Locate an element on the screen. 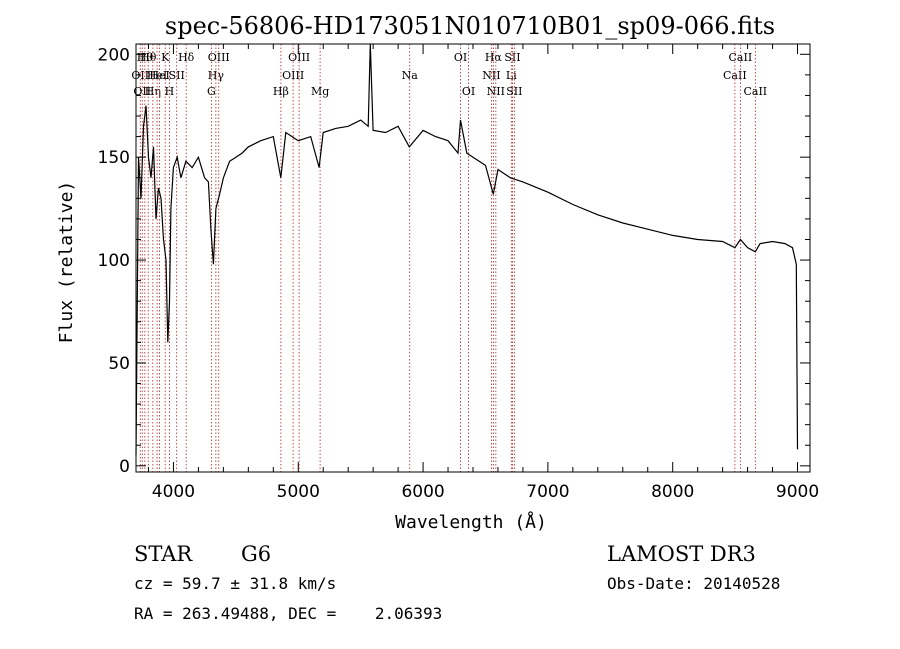 This screenshot has width=900, height=649. spectral-line-label: Na is located at coordinates (410, 75).